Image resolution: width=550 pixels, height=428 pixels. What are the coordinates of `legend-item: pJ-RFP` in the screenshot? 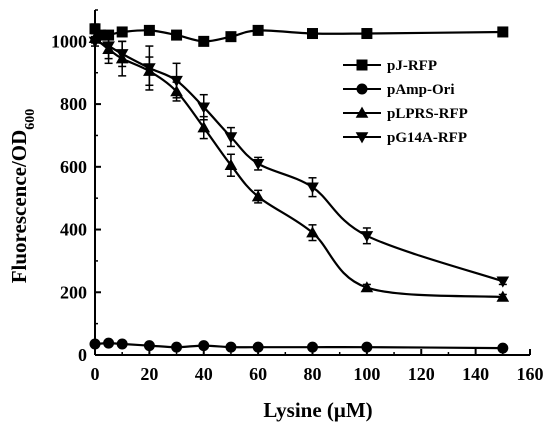 It's located at (390, 66).